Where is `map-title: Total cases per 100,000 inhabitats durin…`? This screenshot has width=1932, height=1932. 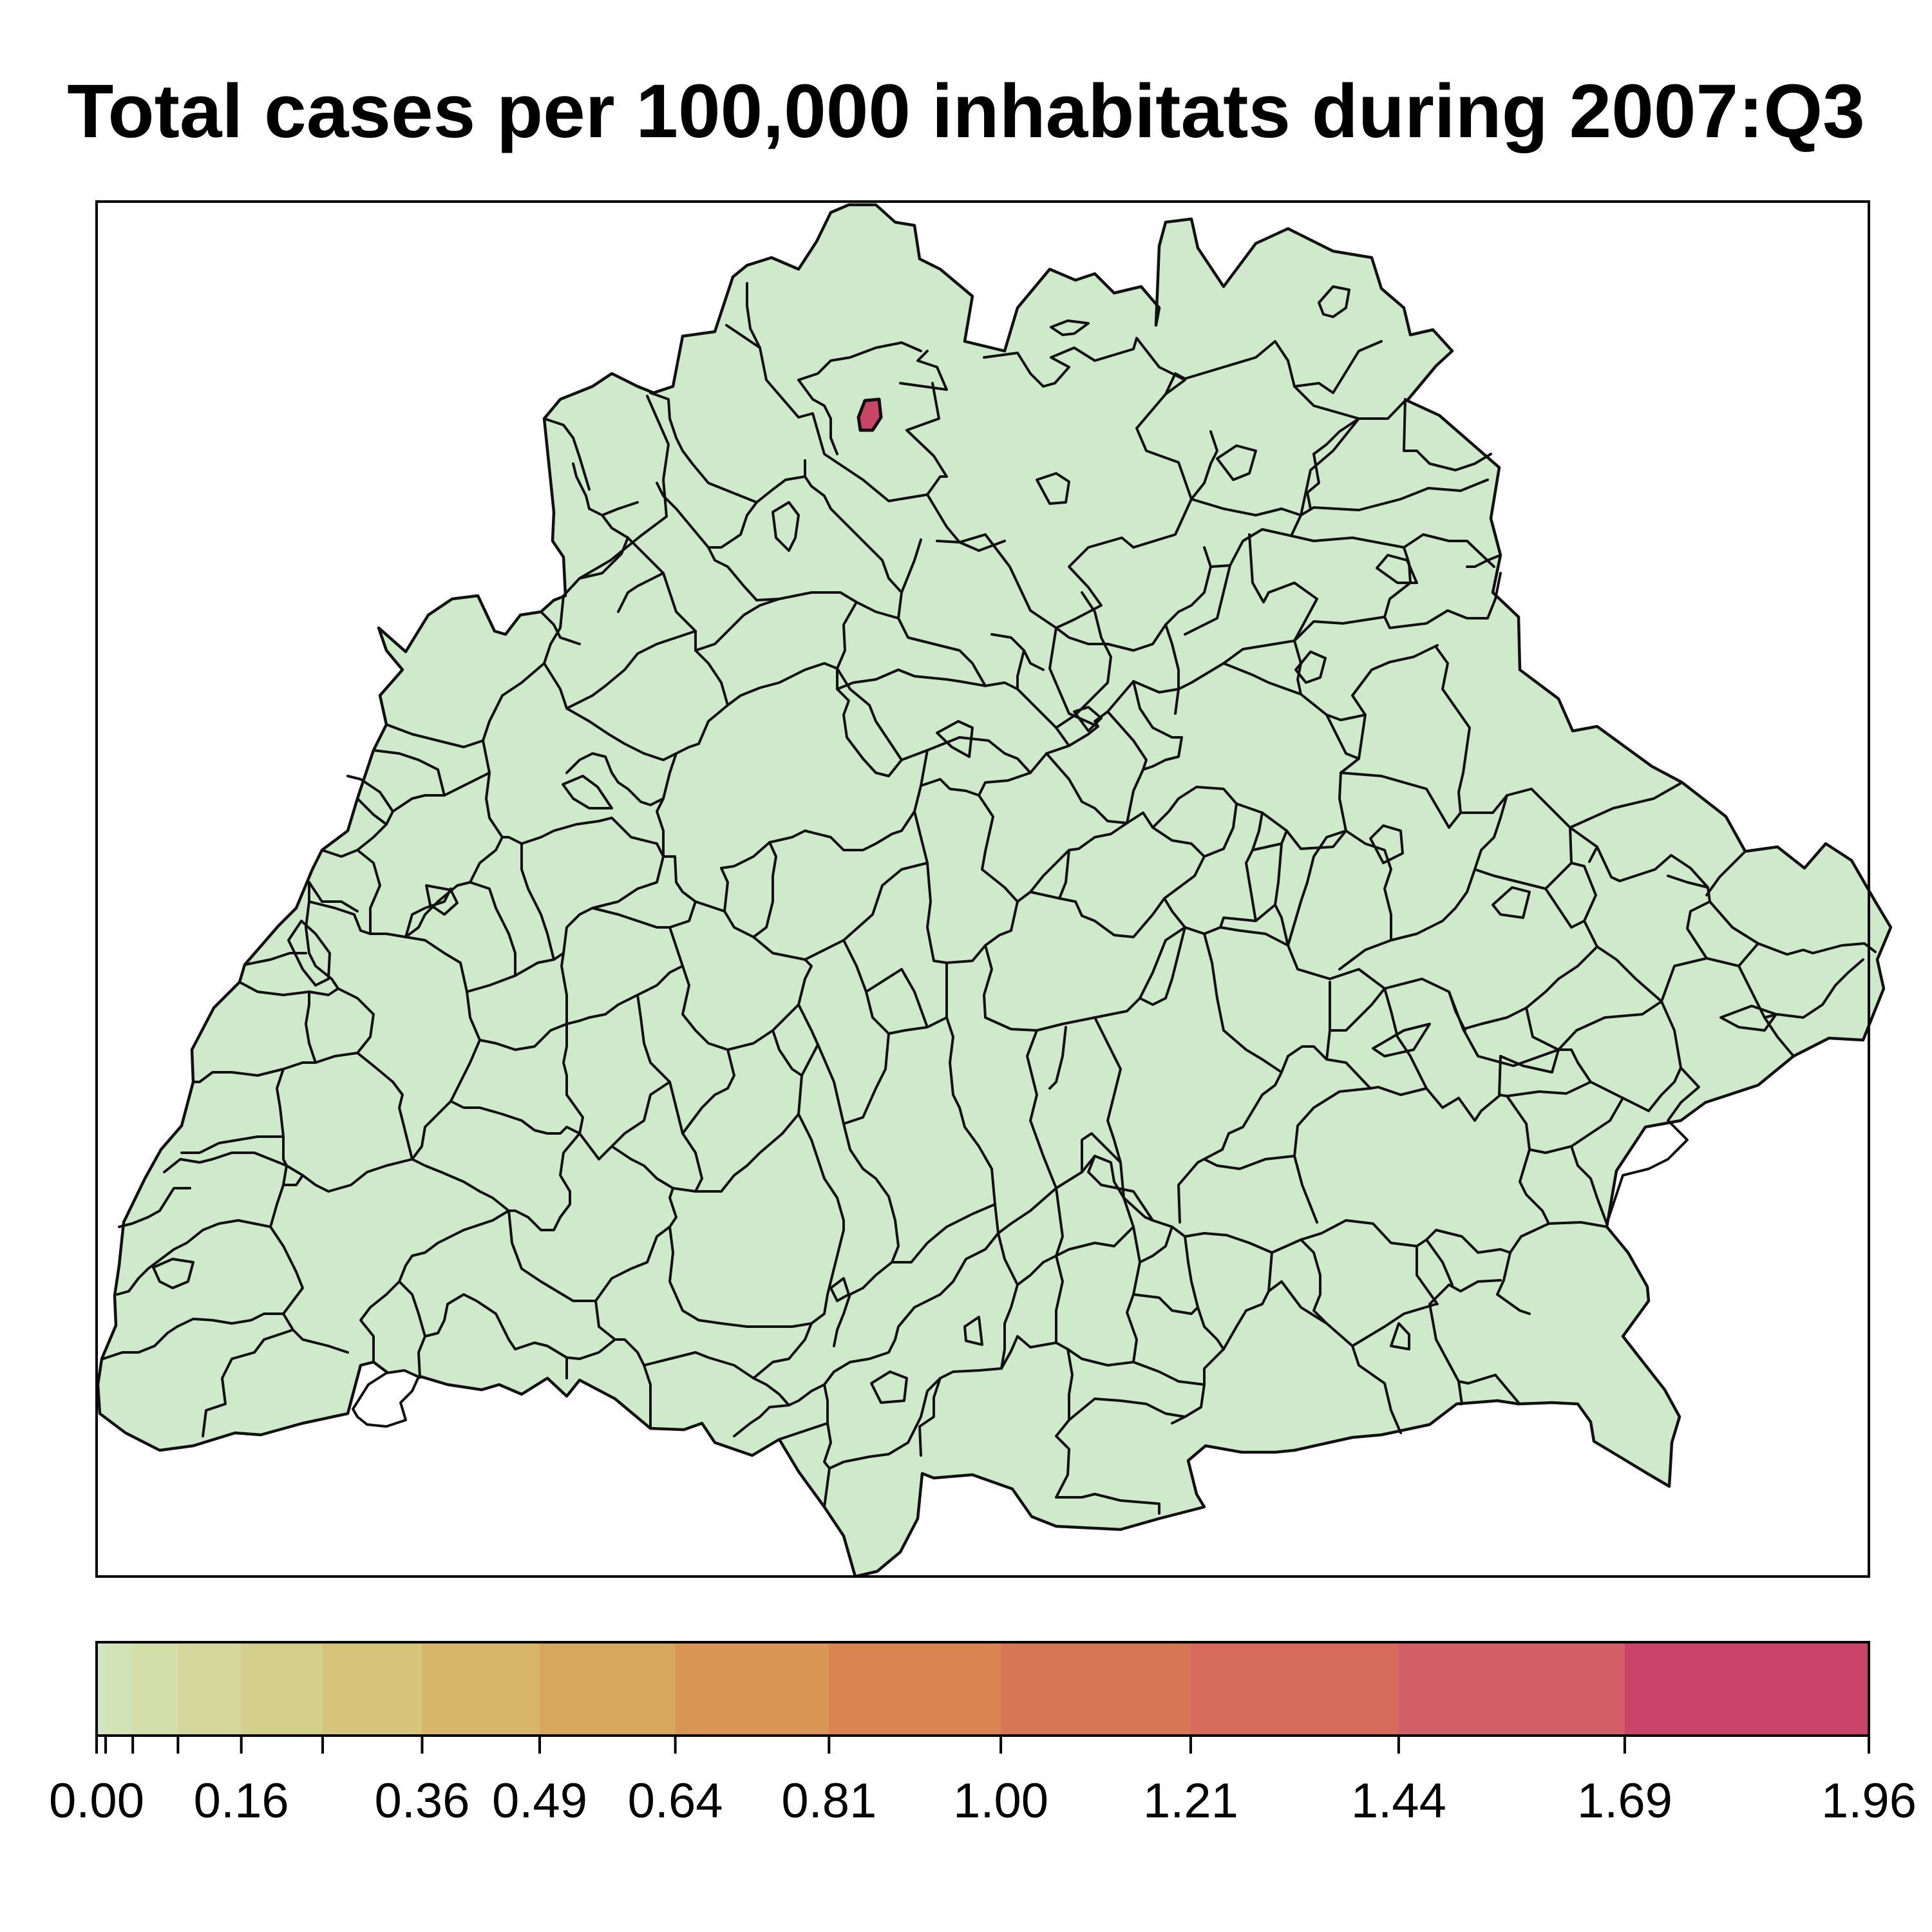
map-title: Total cases per 100,000 inhabitats durin… is located at coordinates (966, 112).